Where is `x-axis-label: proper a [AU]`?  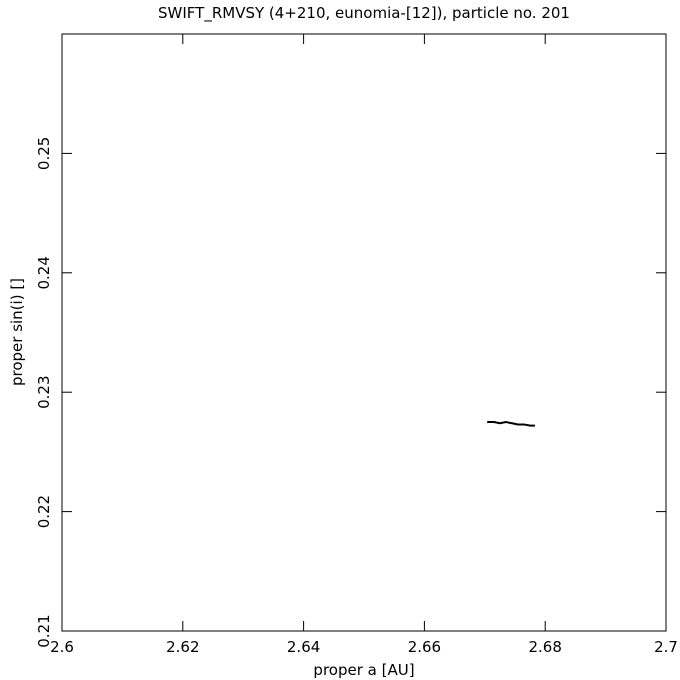
x-axis-label: proper a [AU] is located at coordinates (363, 670).